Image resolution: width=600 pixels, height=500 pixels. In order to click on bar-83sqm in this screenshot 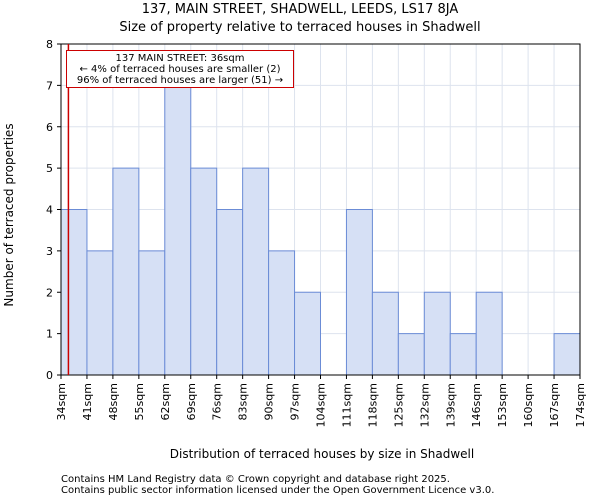, I will do `click(256, 271)`.